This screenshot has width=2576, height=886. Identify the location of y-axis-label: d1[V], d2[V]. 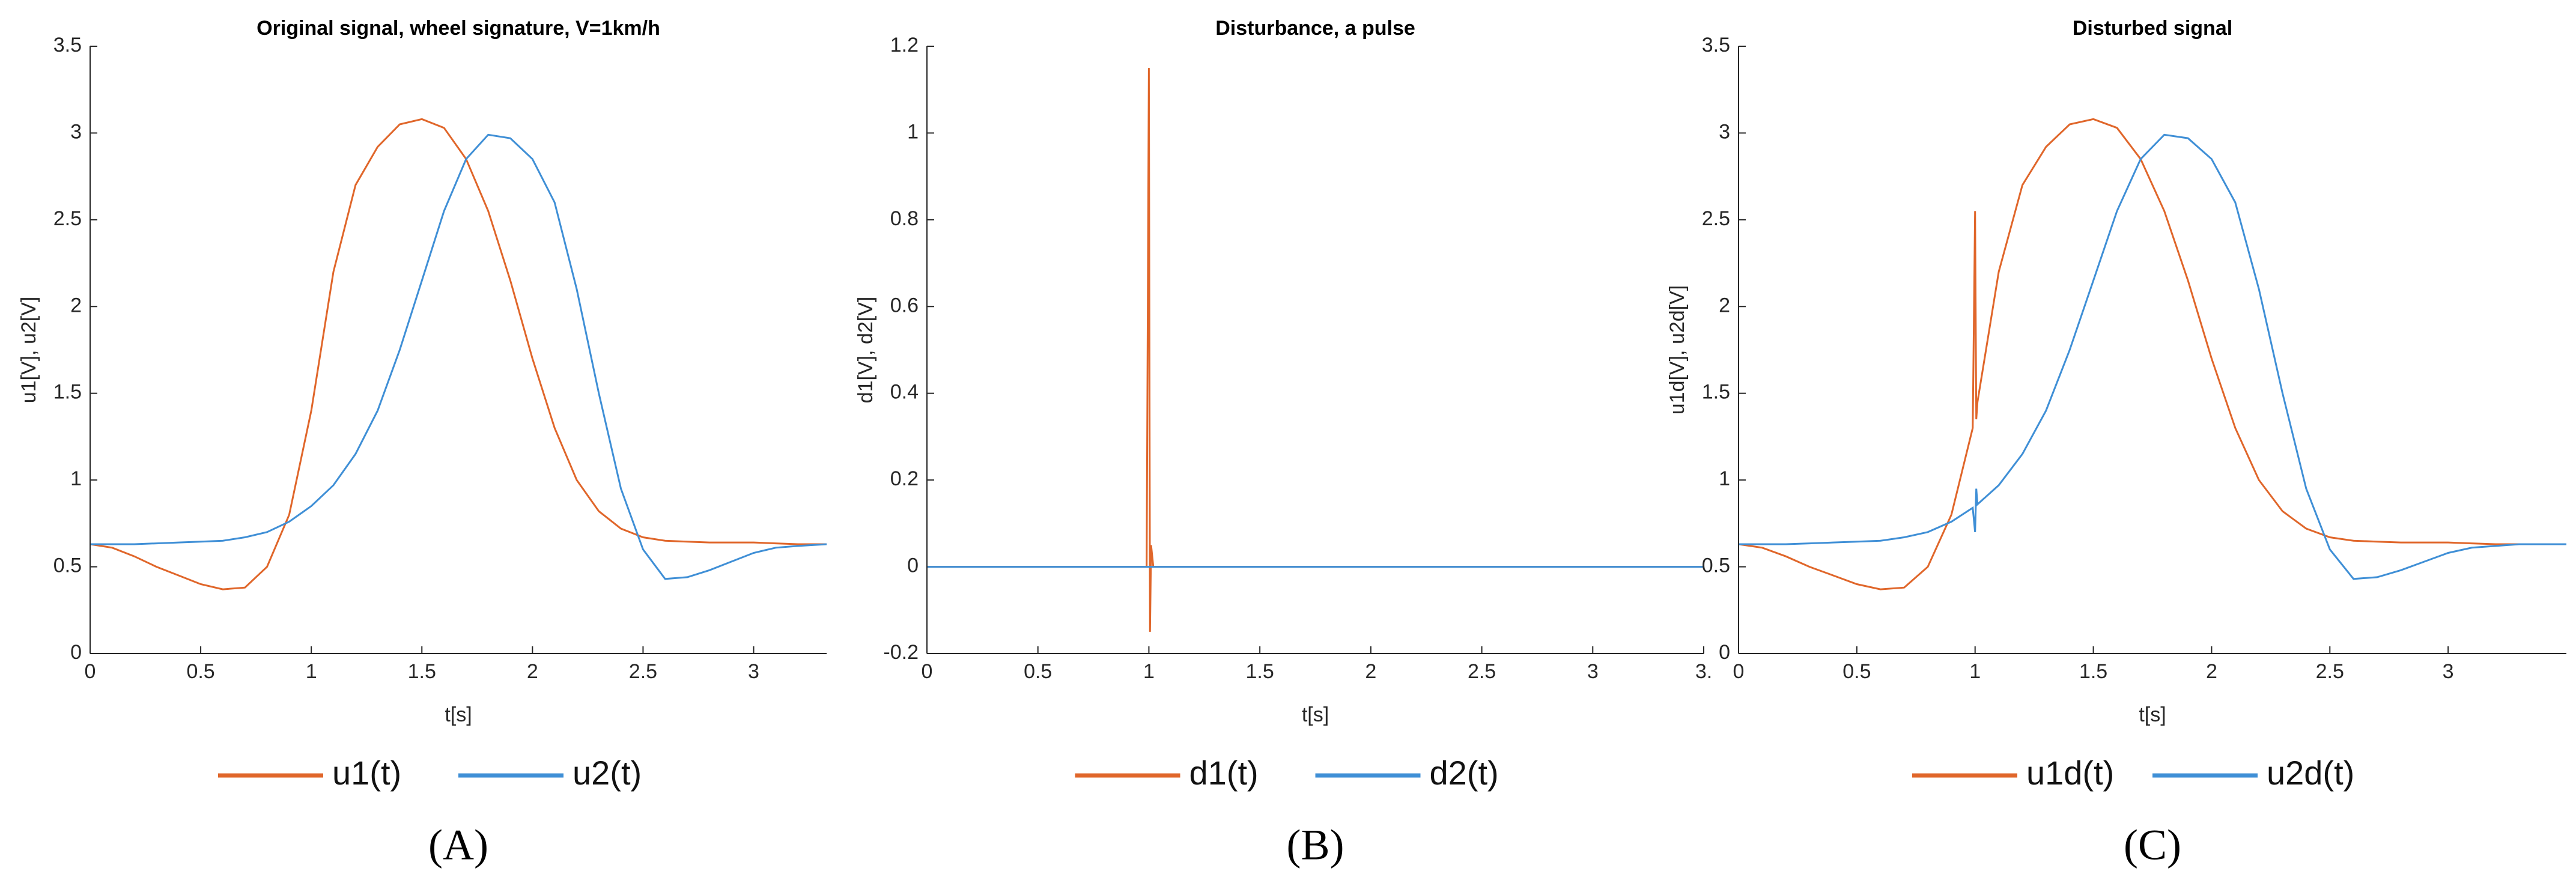
(866, 350).